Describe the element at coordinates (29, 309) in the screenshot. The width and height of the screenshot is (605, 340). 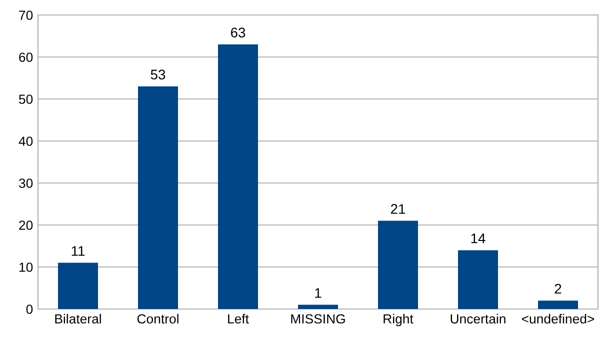
I see `y-tick-label: 0` at that location.